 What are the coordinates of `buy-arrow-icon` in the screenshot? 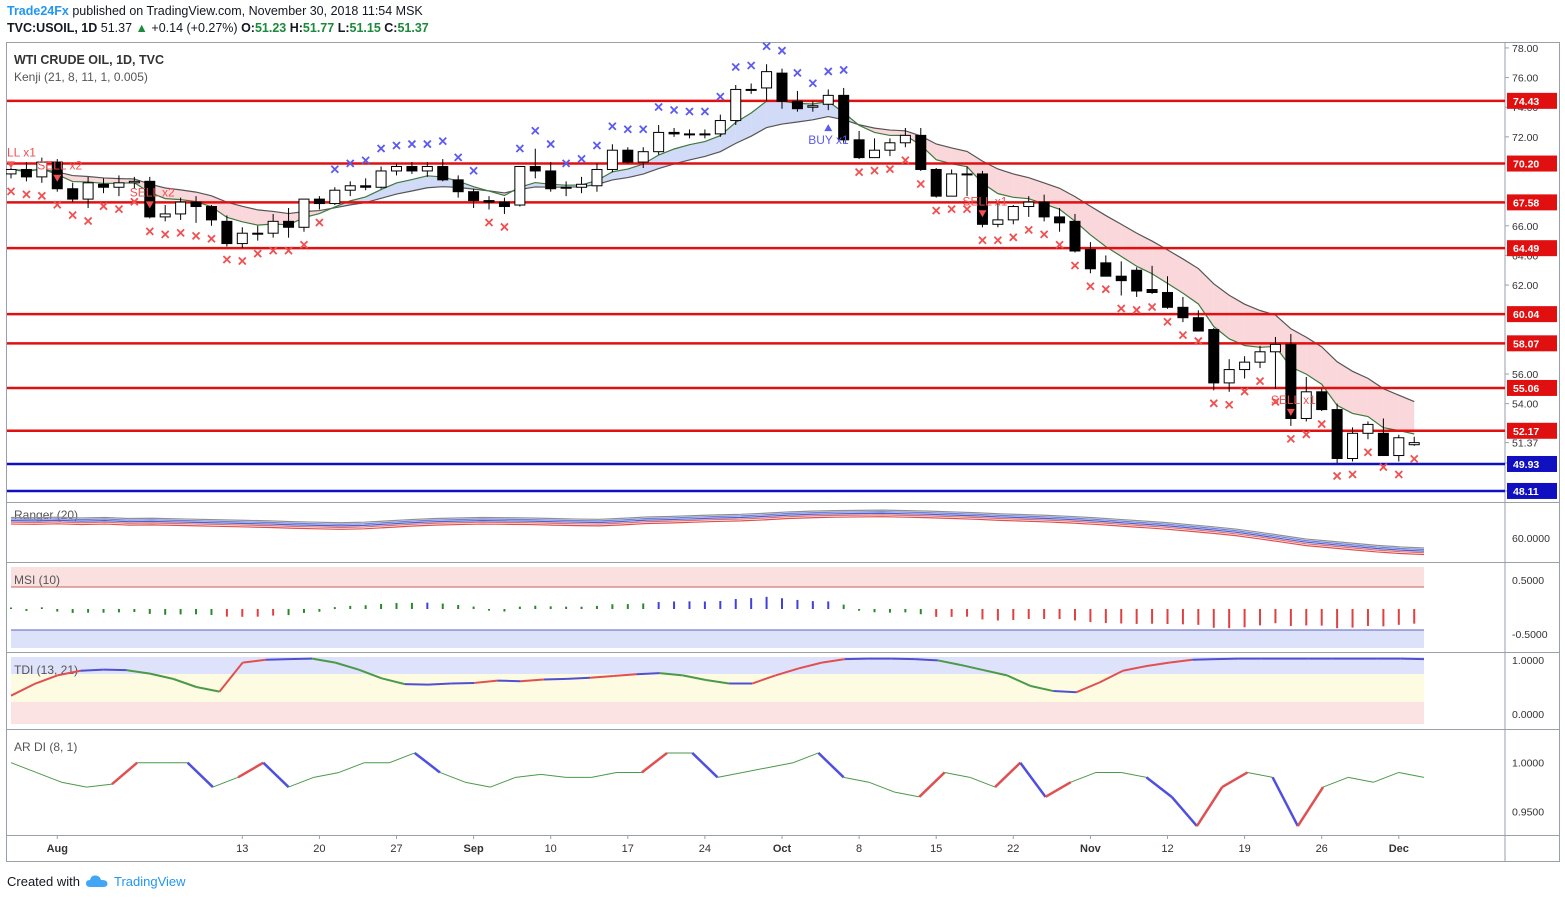 It's located at (828, 128).